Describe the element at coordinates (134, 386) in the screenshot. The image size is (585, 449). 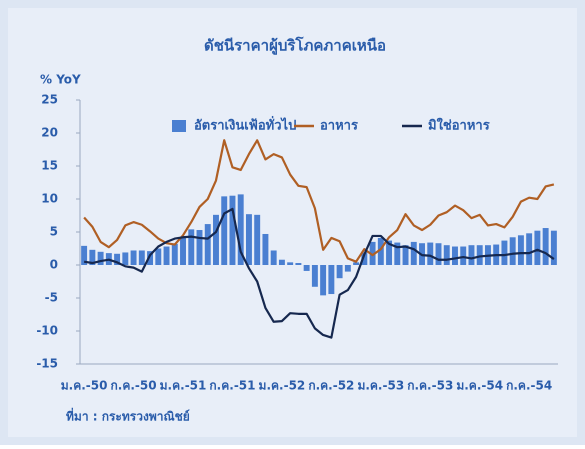
I see `x-tick-label: ก.ค.-50` at that location.